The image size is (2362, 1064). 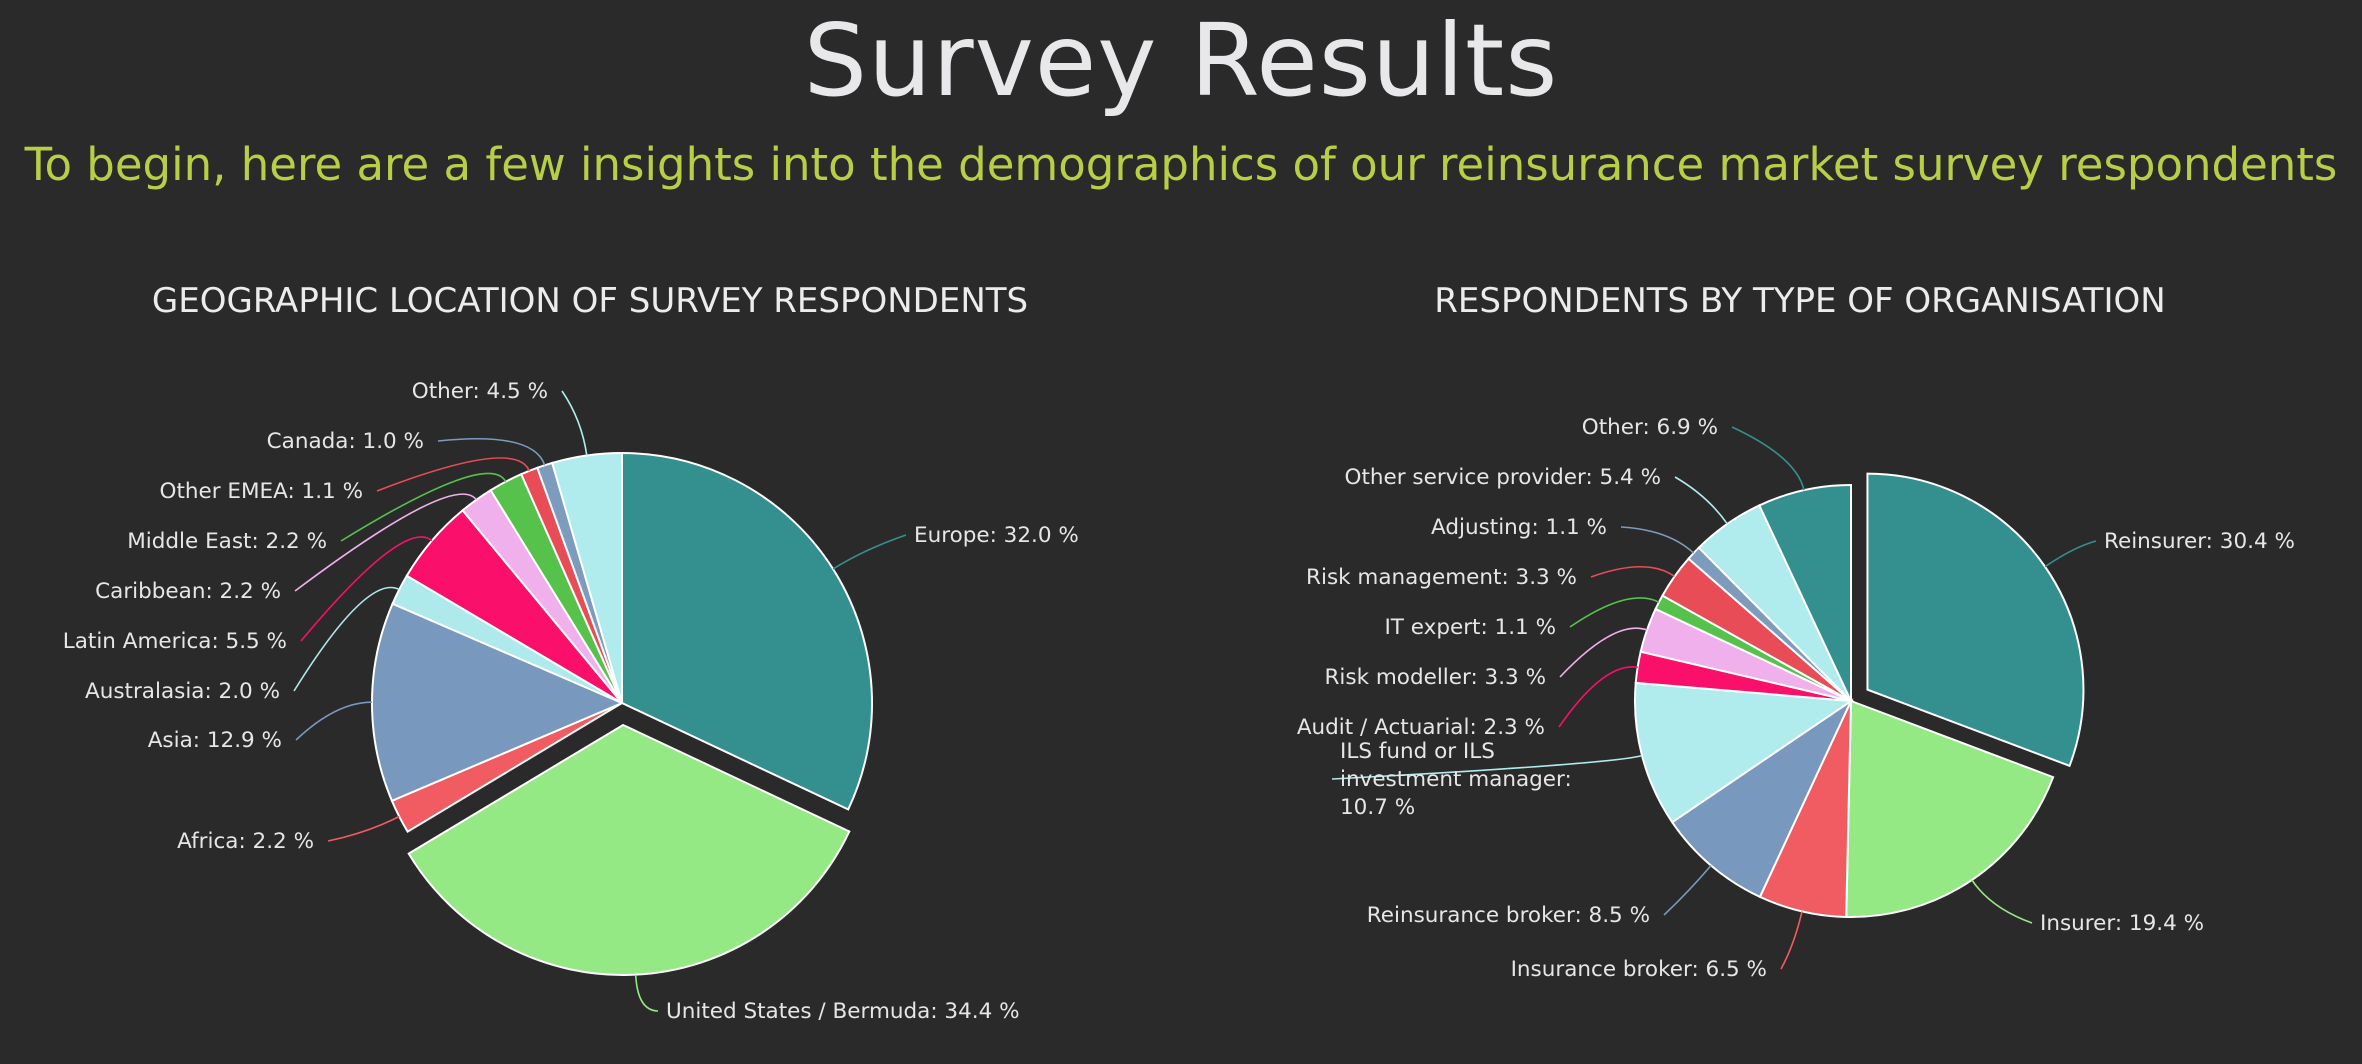 I want to click on pie-slice-label: IT expert: 1.1 %, so click(x=1470, y=627).